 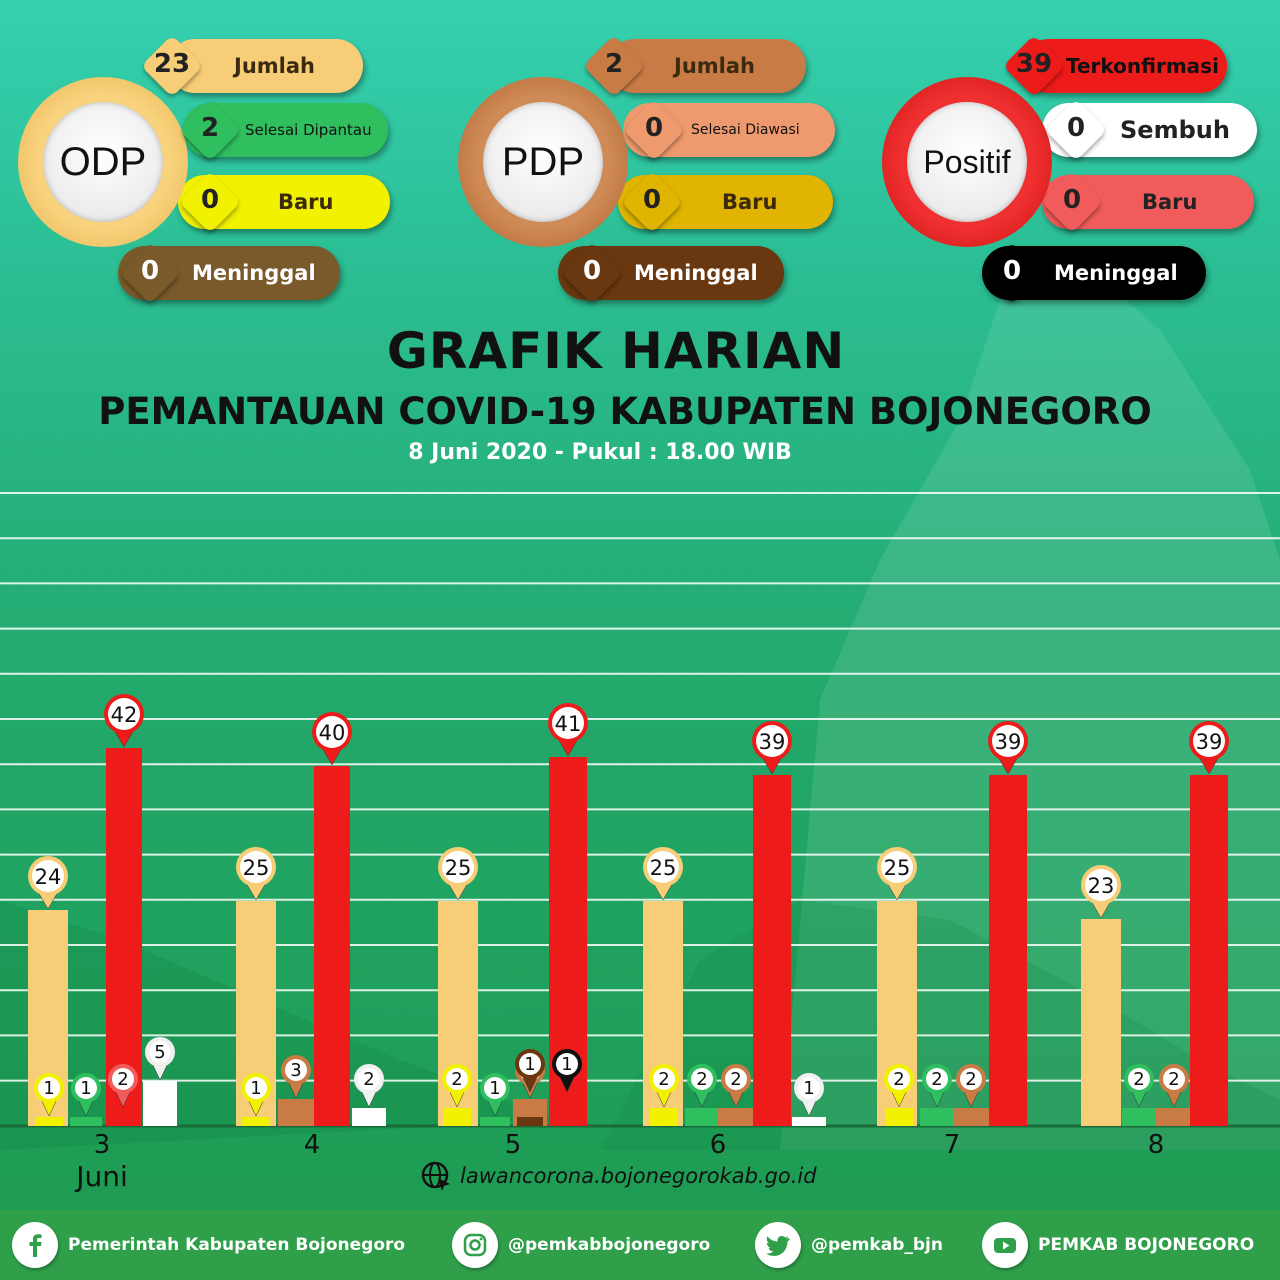 What do you see at coordinates (1012, 271) in the screenshot?
I see `positif-meninggal-value: 0` at bounding box center [1012, 271].